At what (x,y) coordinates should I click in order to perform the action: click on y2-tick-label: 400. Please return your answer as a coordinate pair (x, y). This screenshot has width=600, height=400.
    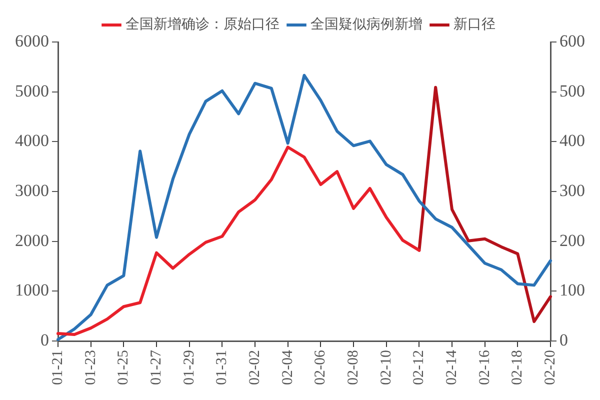
    Looking at the image, I should click on (572, 140).